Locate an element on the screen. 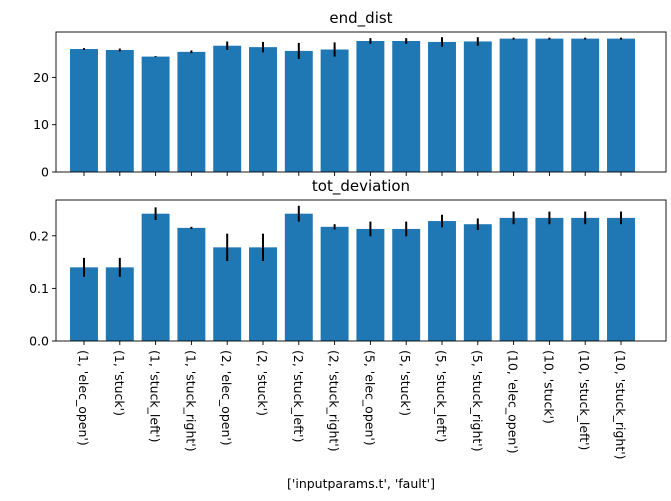 The width and height of the screenshot is (671, 501). end-dist-y-tick-label: 0 is located at coordinates (45, 172).